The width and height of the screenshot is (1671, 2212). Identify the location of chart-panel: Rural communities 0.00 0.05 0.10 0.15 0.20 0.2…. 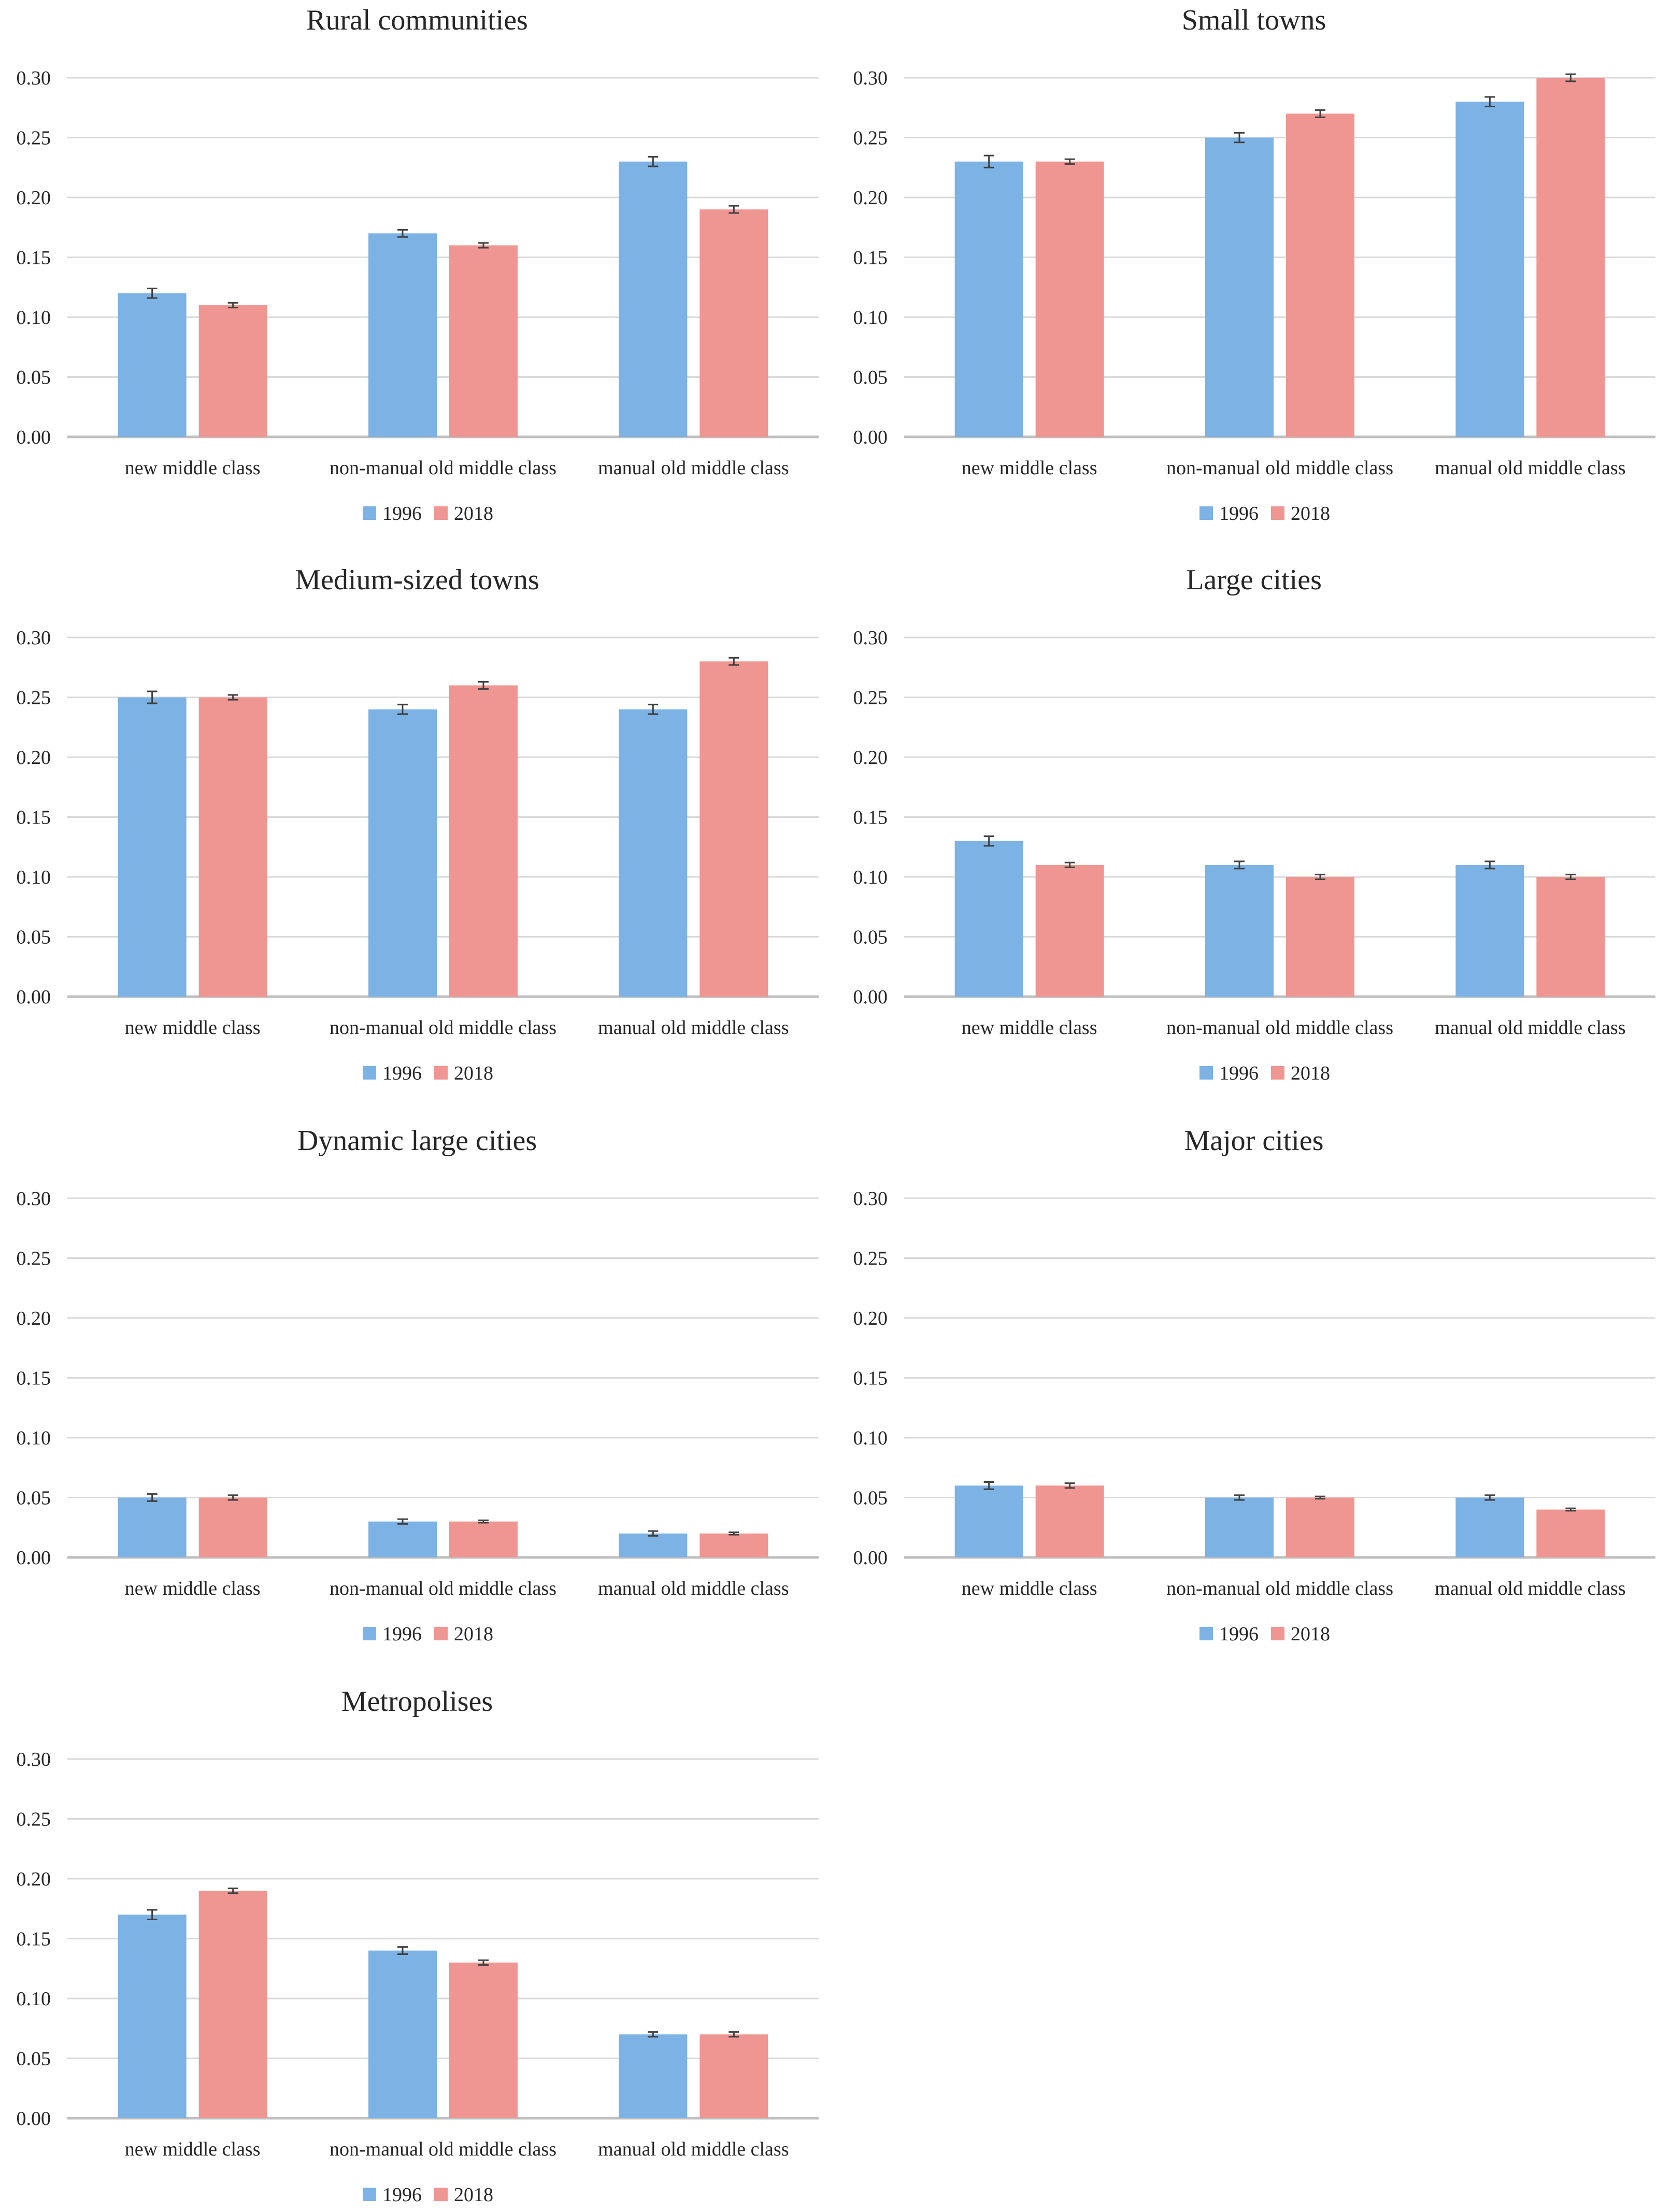
(418, 264).